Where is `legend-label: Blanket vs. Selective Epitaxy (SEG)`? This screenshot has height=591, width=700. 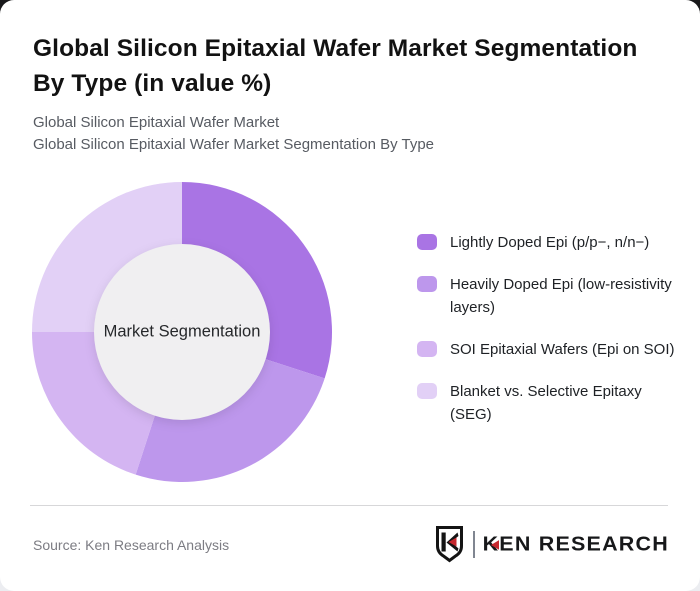
legend-label: Blanket vs. Selective Epitaxy (SEG) is located at coordinates (546, 403).